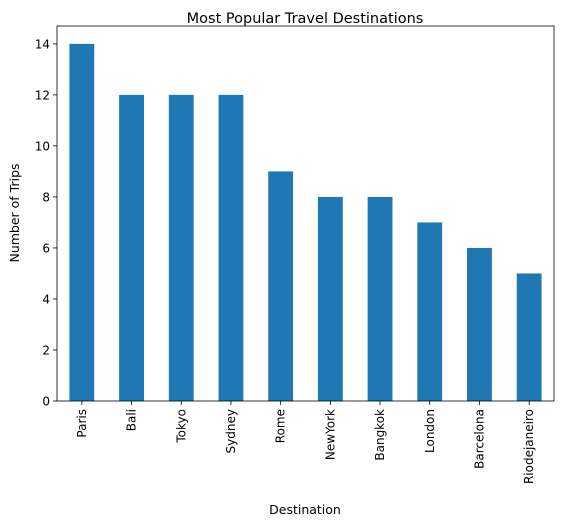  I want to click on y-tick-label: 2, so click(46, 350).